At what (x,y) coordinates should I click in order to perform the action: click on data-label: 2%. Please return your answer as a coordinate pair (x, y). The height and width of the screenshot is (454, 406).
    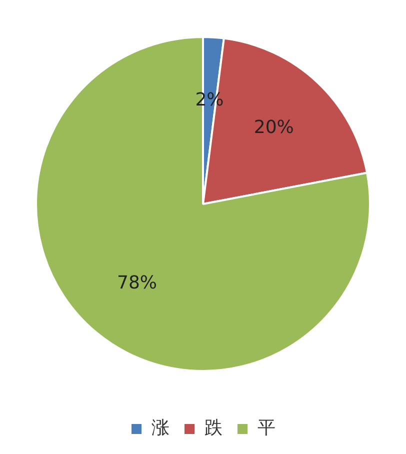
    Looking at the image, I should click on (209, 99).